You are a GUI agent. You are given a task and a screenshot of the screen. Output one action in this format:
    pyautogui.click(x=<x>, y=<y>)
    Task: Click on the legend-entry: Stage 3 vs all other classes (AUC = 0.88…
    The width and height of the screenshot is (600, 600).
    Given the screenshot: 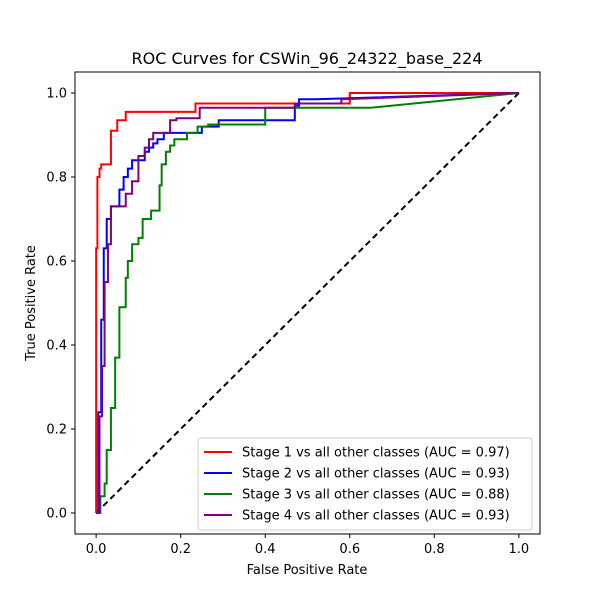 What is the action you would take?
    pyautogui.click(x=376, y=495)
    